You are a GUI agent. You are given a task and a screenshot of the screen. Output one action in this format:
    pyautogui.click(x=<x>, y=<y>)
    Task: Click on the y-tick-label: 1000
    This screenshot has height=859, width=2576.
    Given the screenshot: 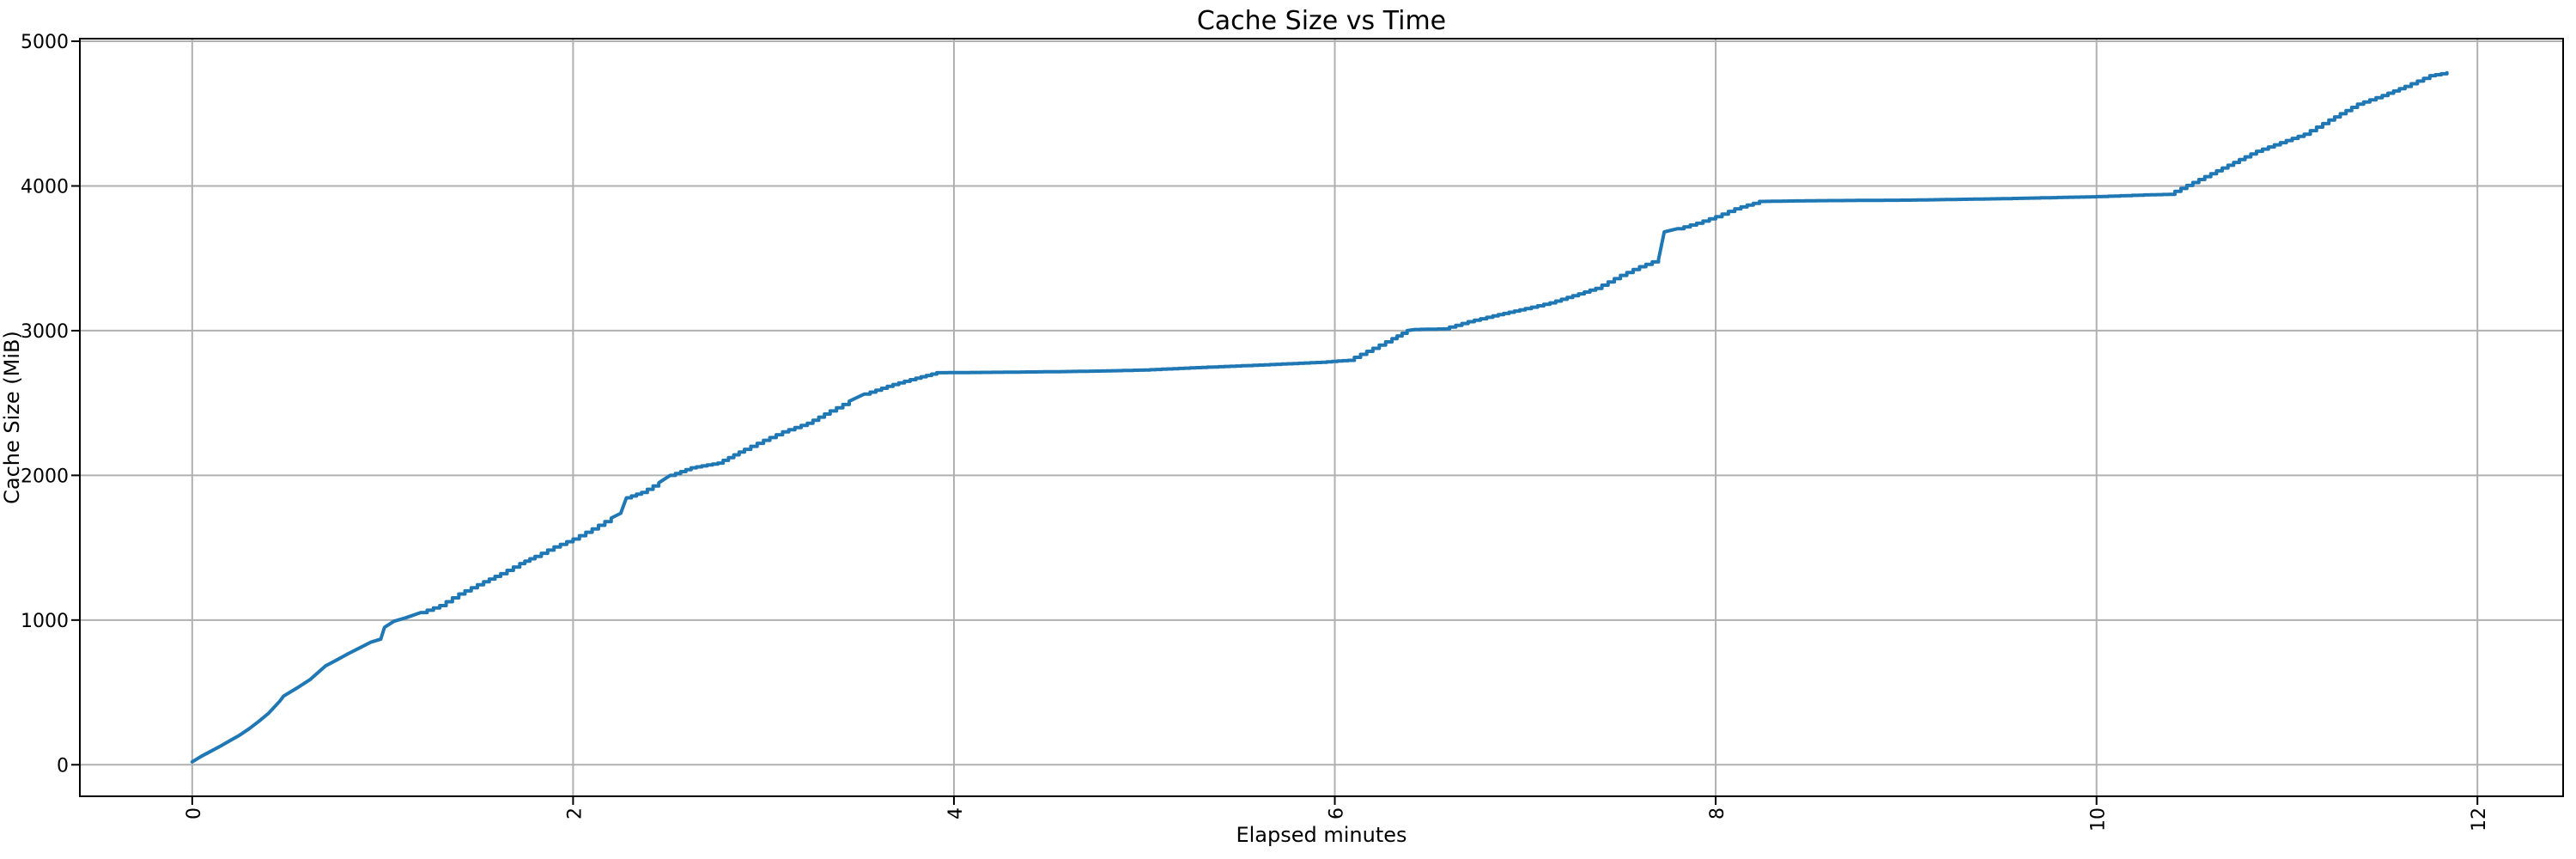 What is the action you would take?
    pyautogui.click(x=45, y=621)
    